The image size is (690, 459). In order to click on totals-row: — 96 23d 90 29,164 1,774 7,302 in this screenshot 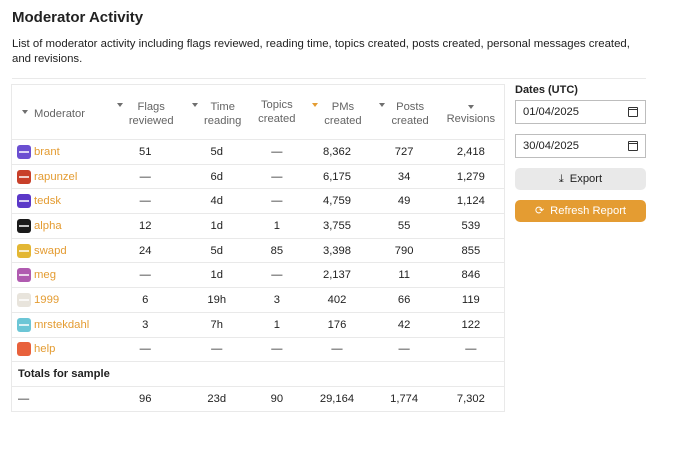, I will do `click(258, 398)`.